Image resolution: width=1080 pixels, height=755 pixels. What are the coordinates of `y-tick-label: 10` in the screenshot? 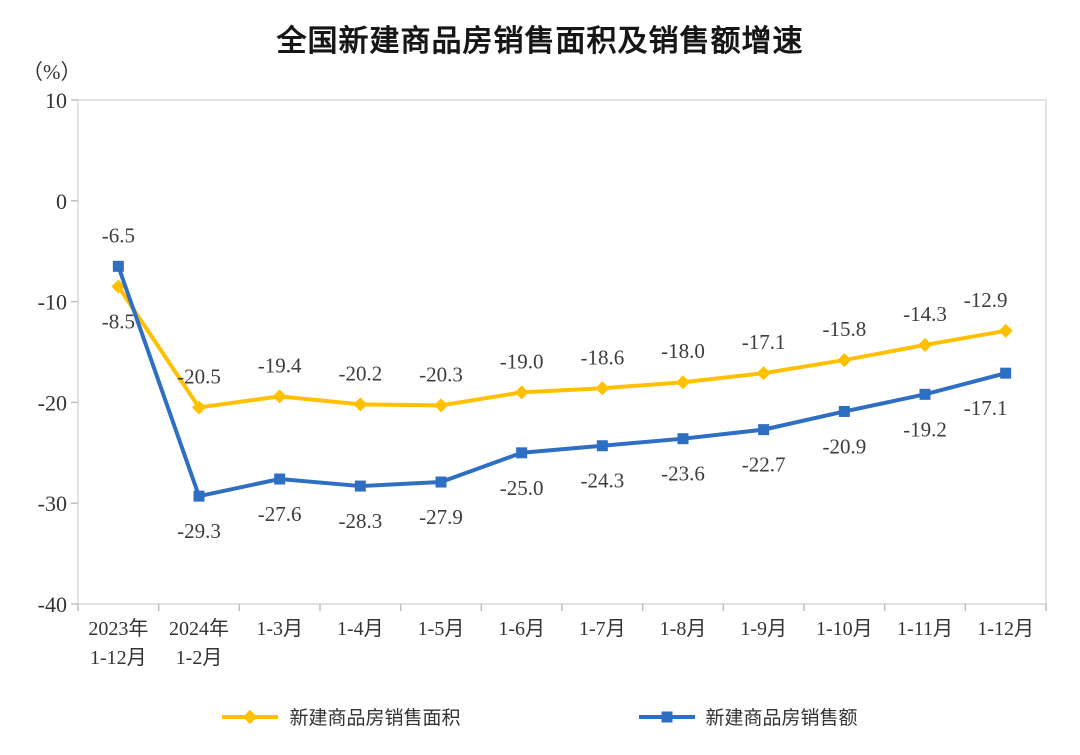 It's located at (56, 100).